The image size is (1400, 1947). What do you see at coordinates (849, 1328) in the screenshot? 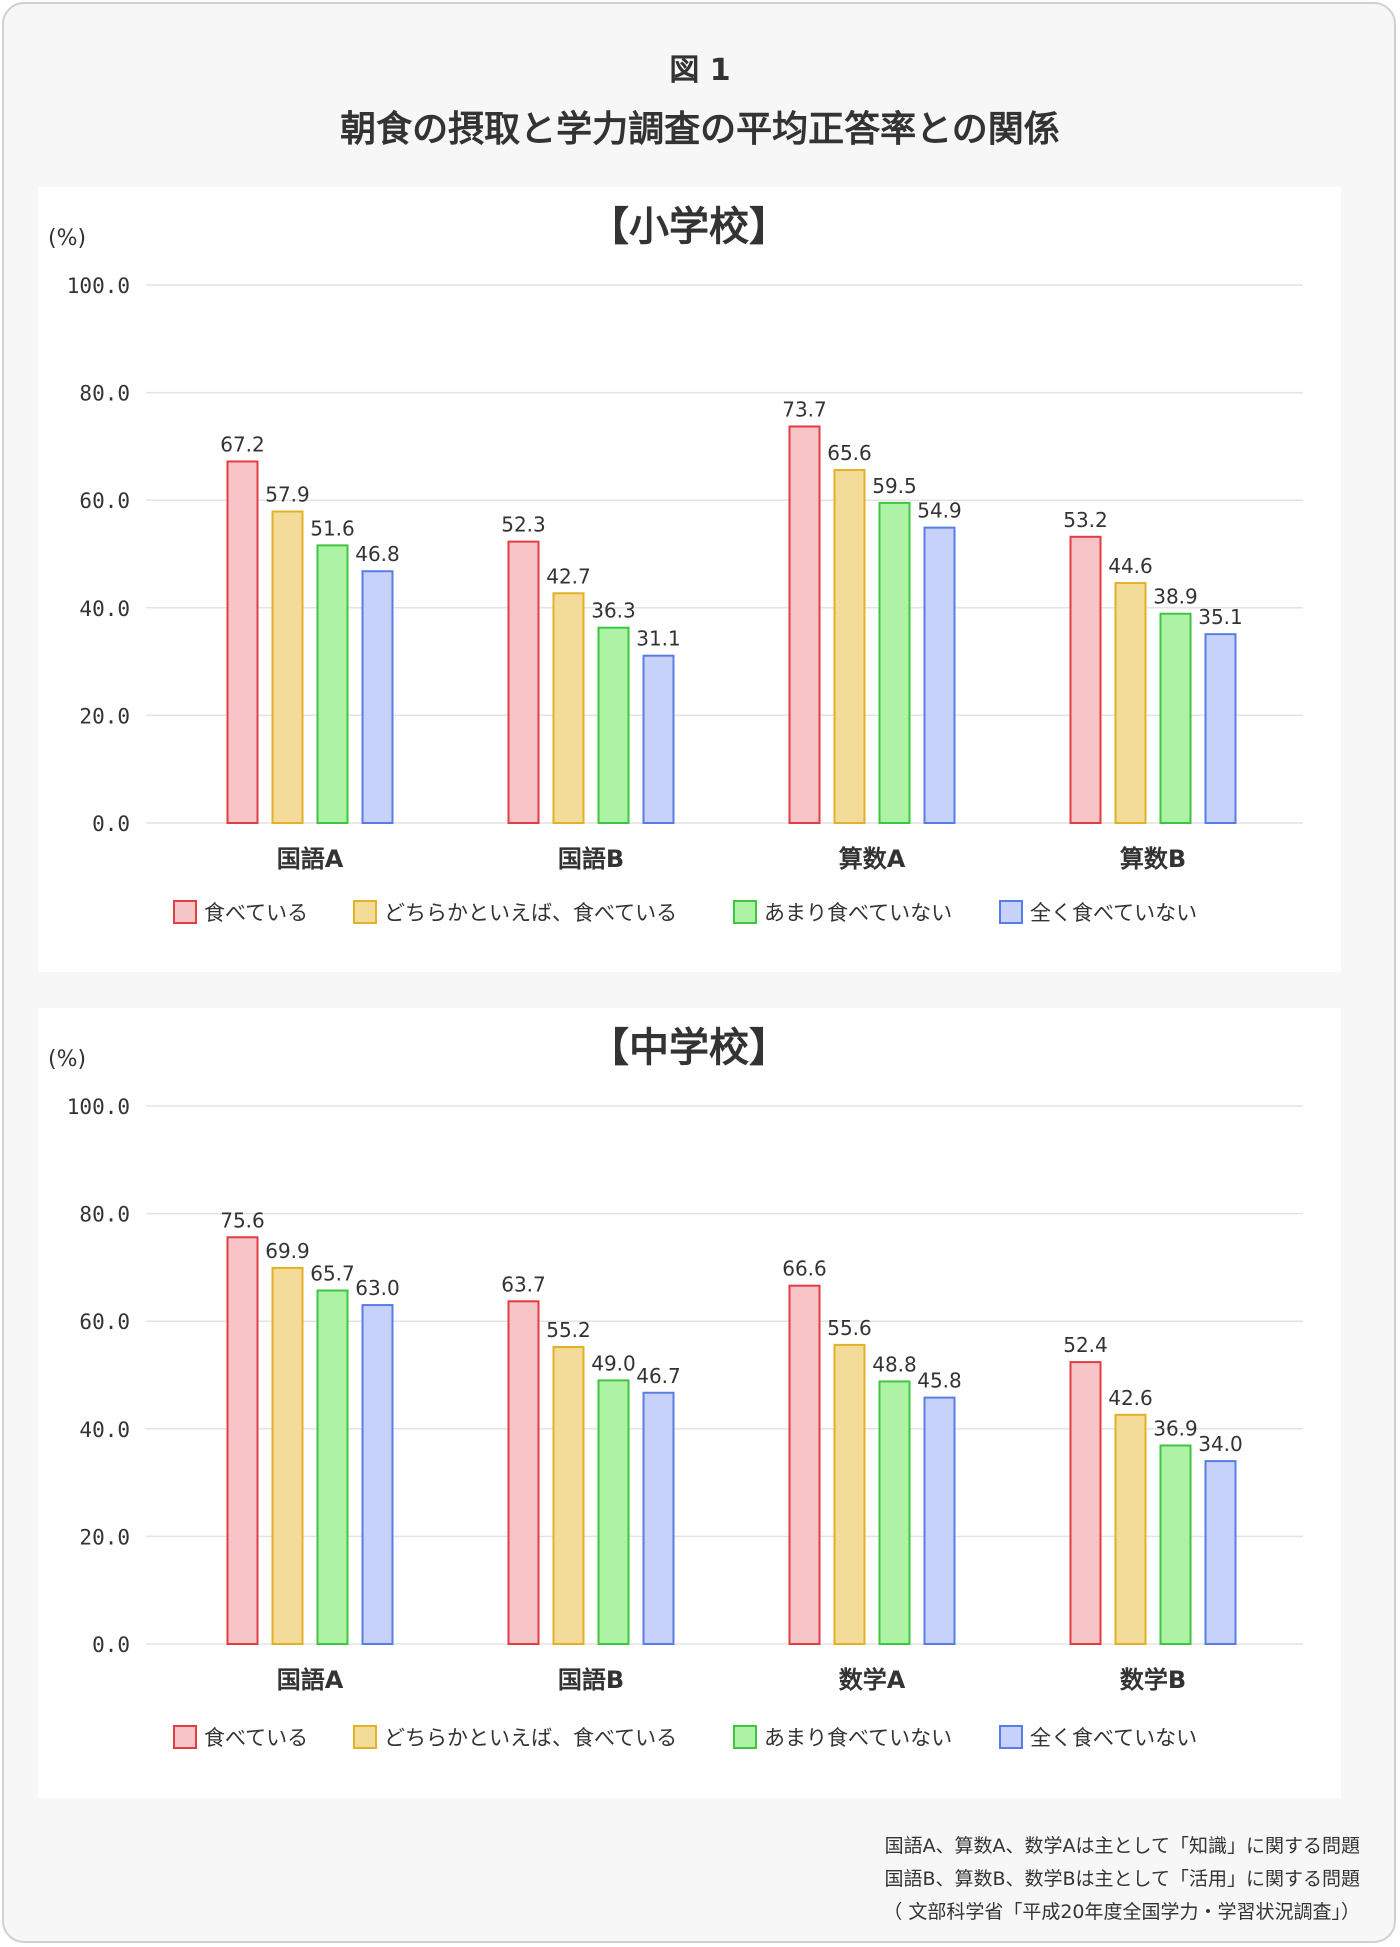
I see `bar-value-label: 55.6` at bounding box center [849, 1328].